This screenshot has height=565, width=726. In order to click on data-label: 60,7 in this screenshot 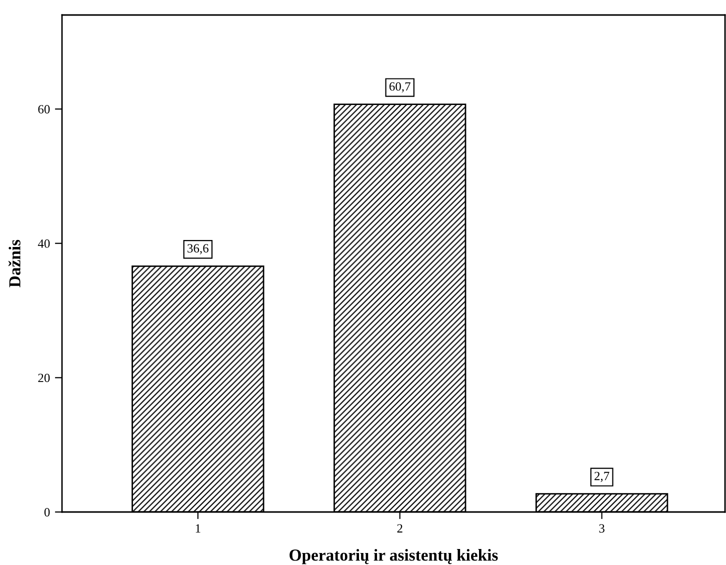, I will do `click(399, 87)`.